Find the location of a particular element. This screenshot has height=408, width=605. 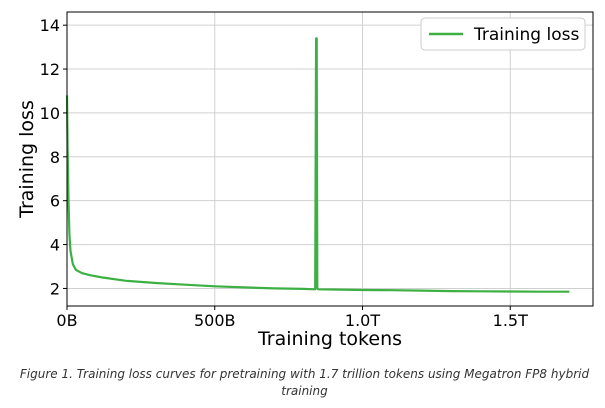

legend-box is located at coordinates (503, 34).